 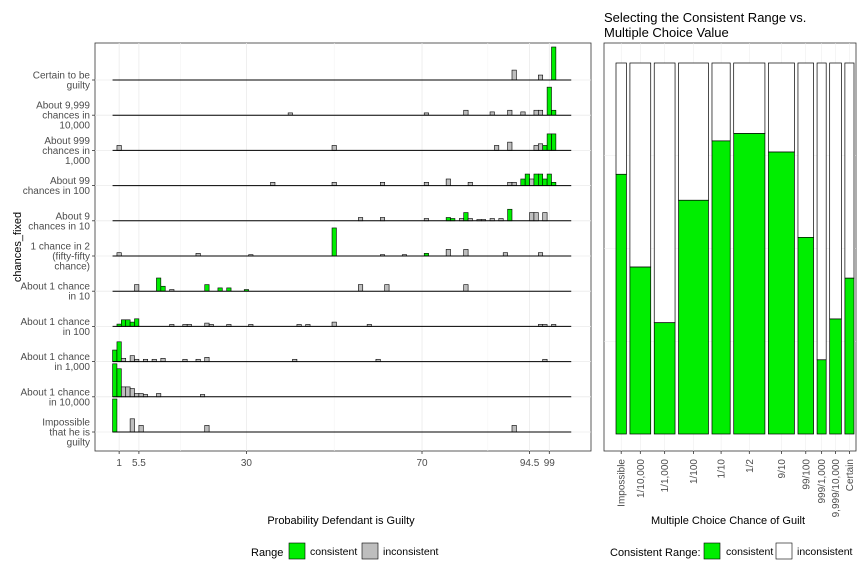 I want to click on histogram-y-tick-label: 1,000, so click(x=77, y=161).